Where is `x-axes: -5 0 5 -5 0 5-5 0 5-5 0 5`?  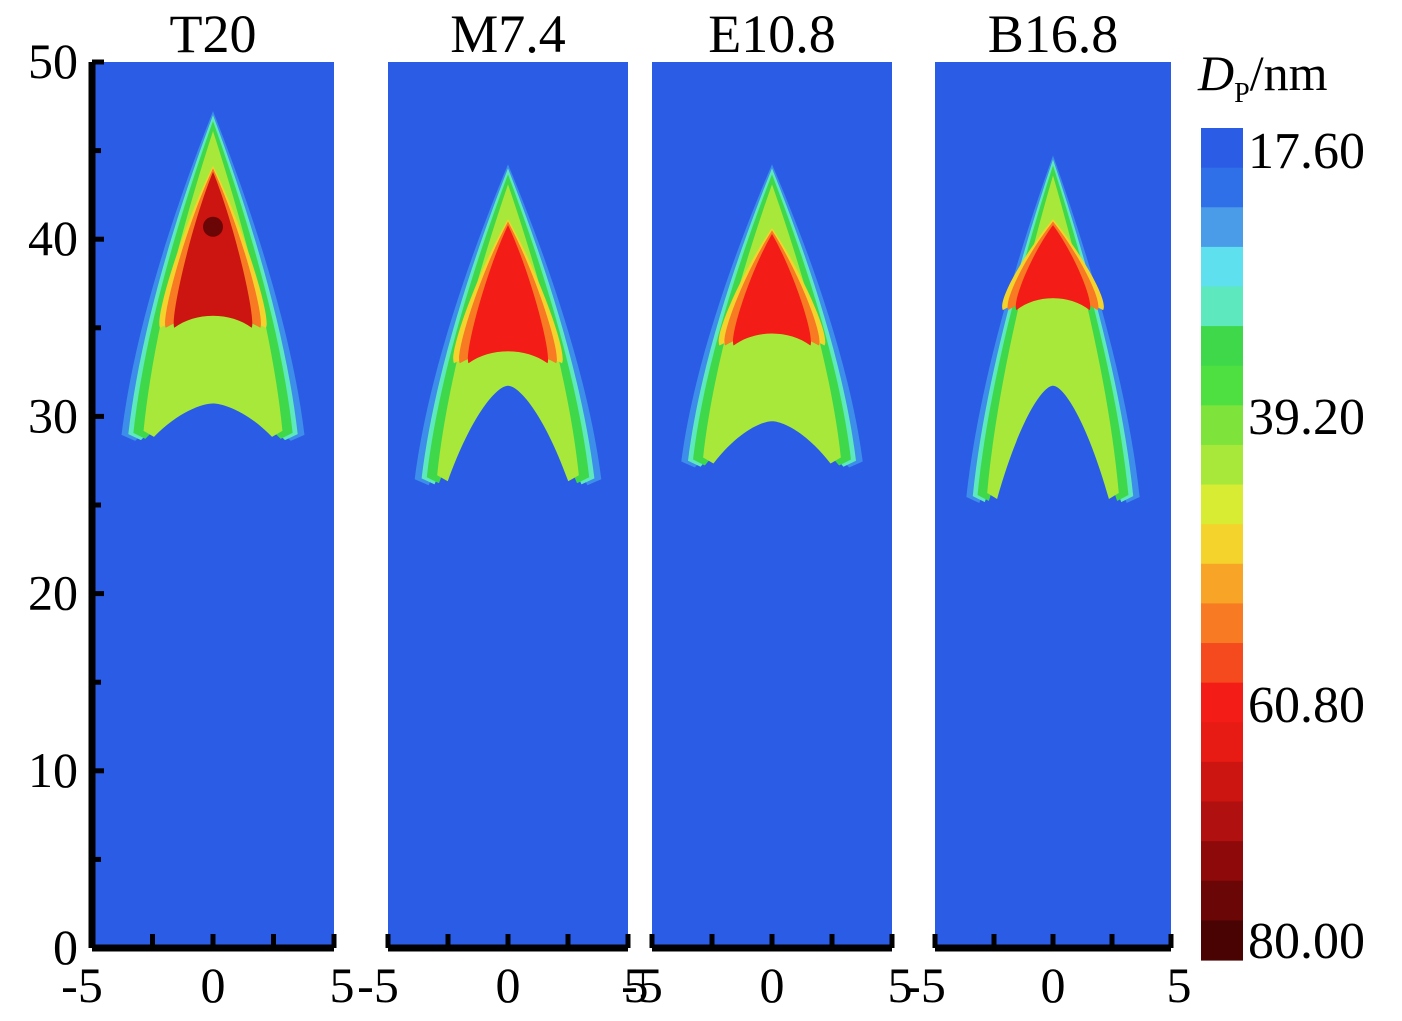
x-axes: -5 0 5 -5 0 5-5 0 5-5 0 5 is located at coordinates (626, 973).